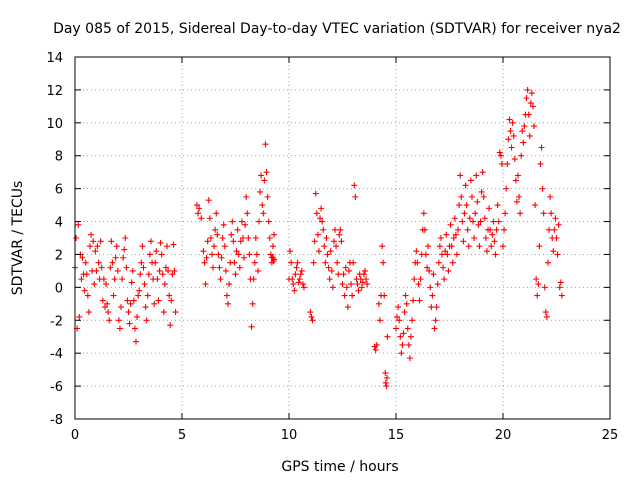 Image resolution: width=640 pixels, height=480 pixels. I want to click on x-tick-label: 20, so click(503, 435).